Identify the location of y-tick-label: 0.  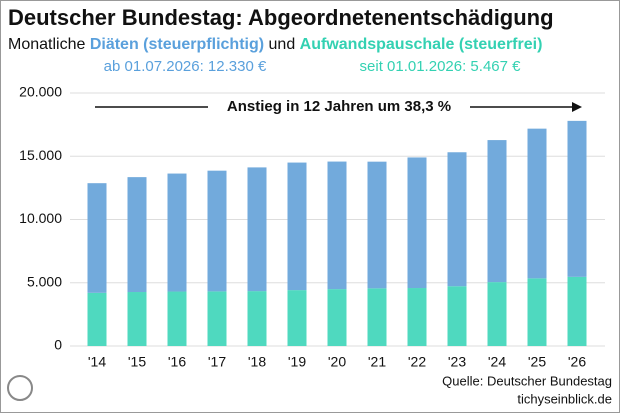
(58, 345).